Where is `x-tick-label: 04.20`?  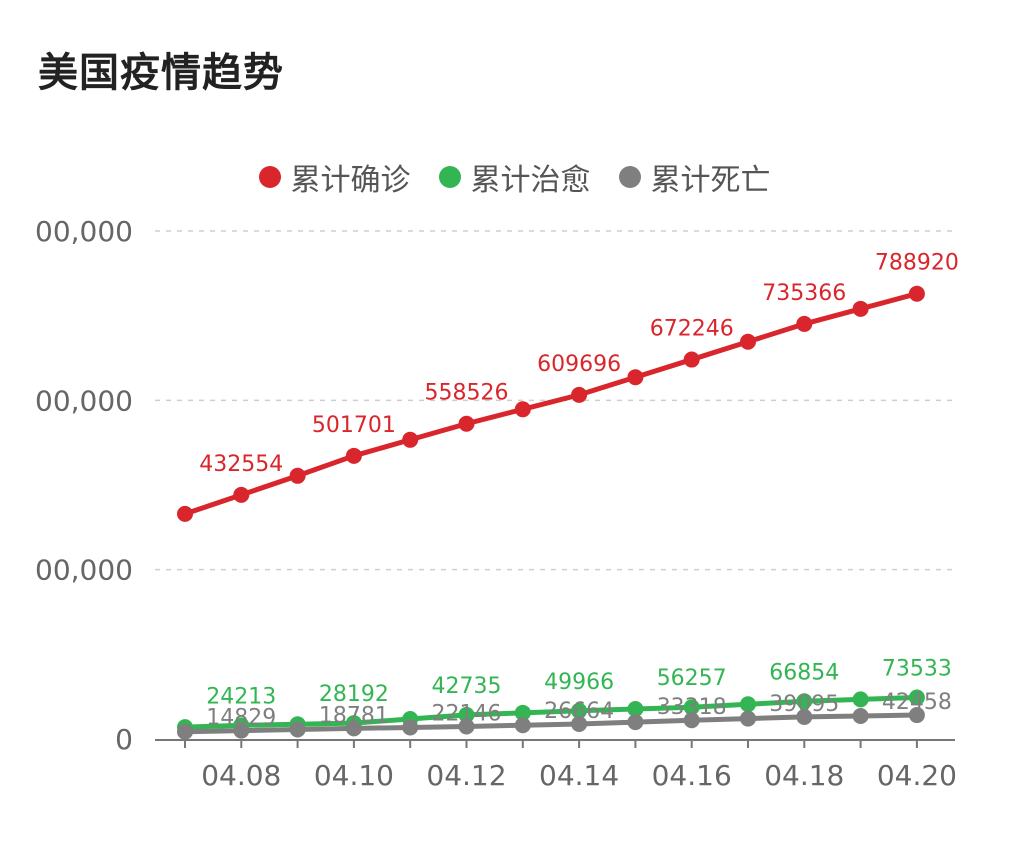 x-tick-label: 04.20 is located at coordinates (917, 775).